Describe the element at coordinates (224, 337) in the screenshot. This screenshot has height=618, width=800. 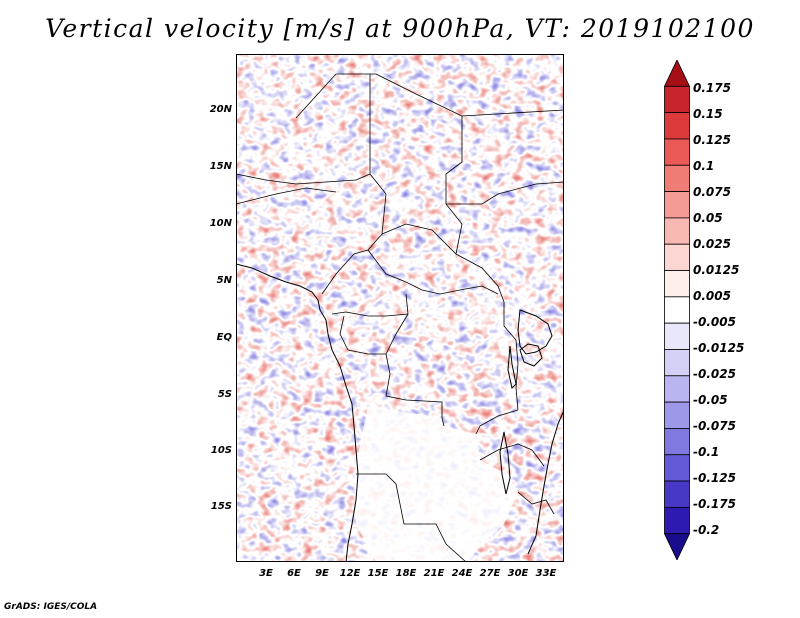
I see `lat-label-eq: EQ` at that location.